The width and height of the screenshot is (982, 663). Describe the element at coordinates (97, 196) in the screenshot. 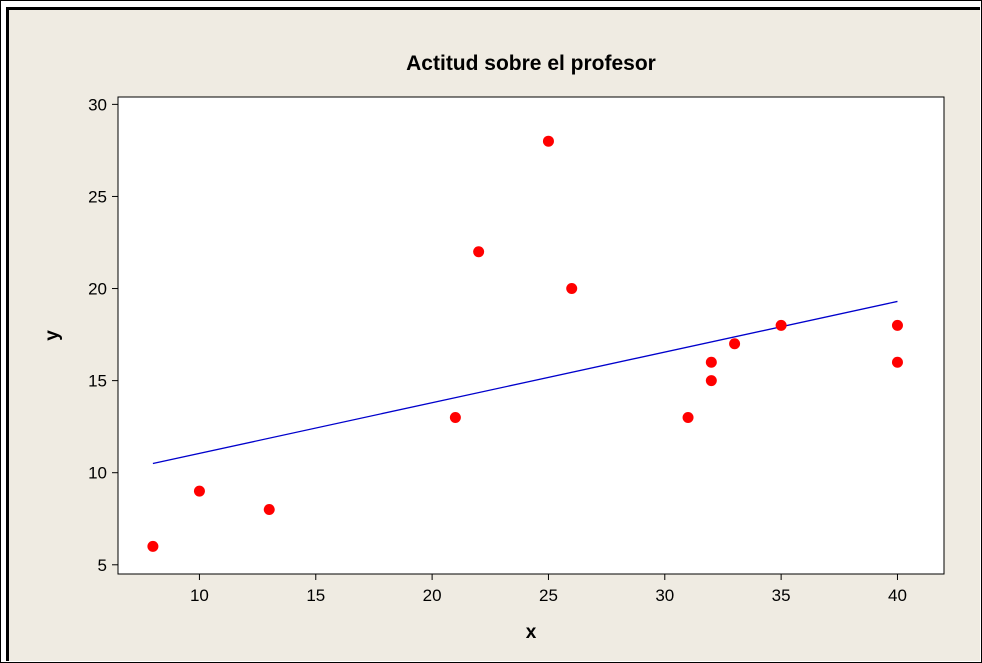

I see `y-tick-label: 25` at that location.